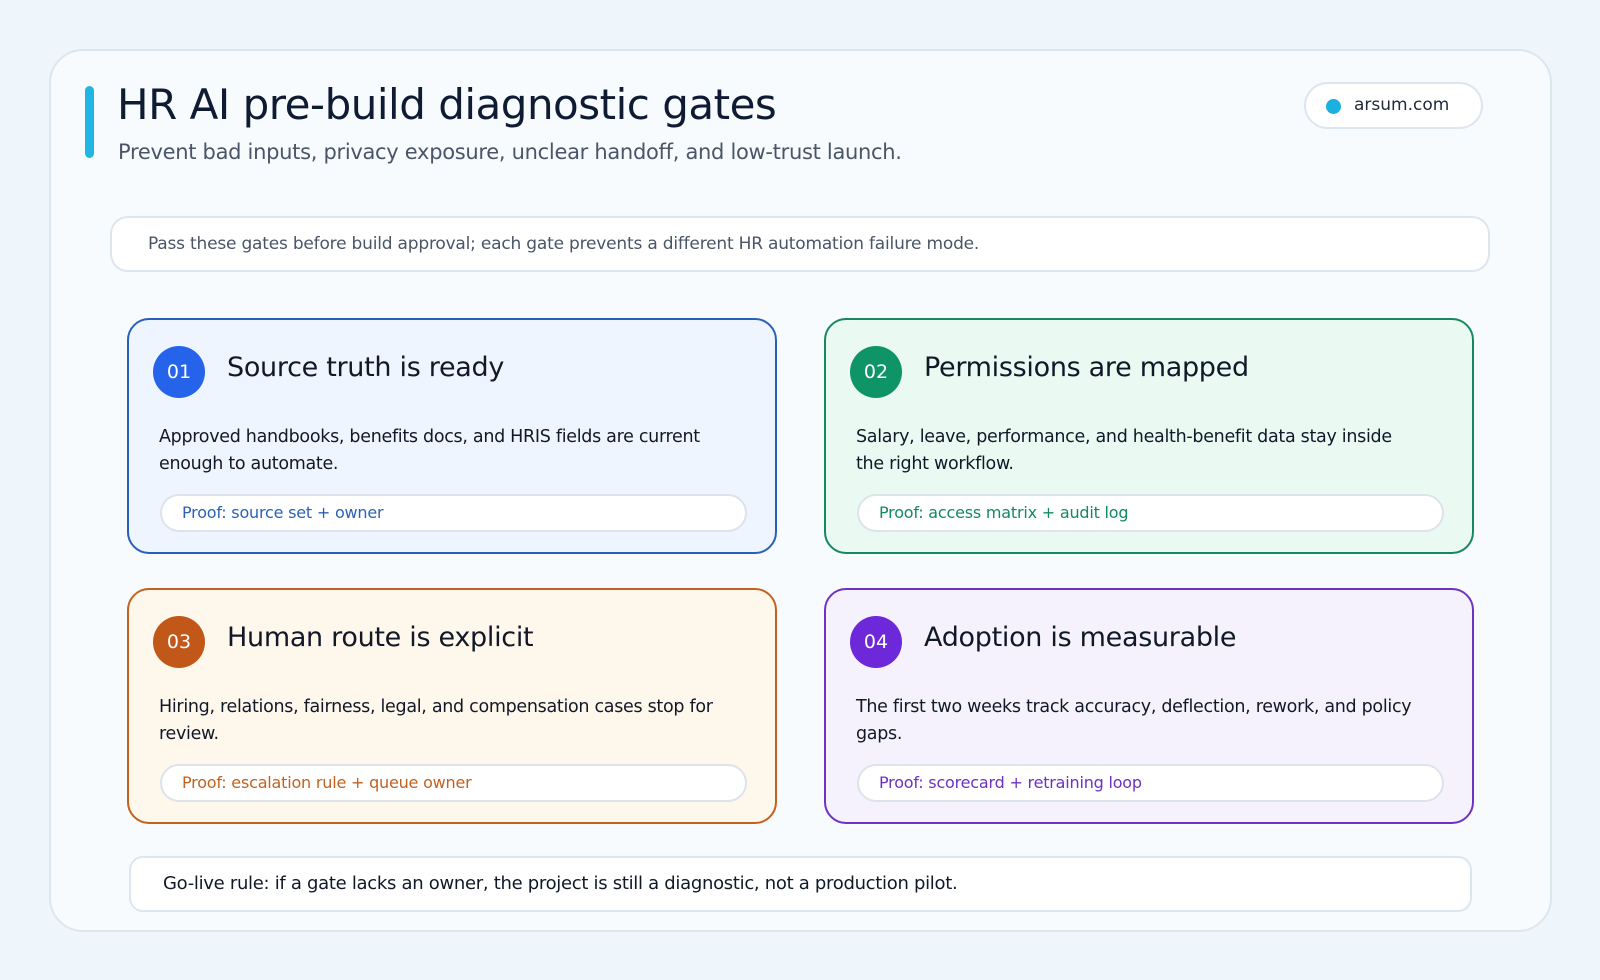 This screenshot has height=980, width=1600. Describe the element at coordinates (1086, 367) in the screenshot. I see `gate-title: Permissions are mapped` at that location.